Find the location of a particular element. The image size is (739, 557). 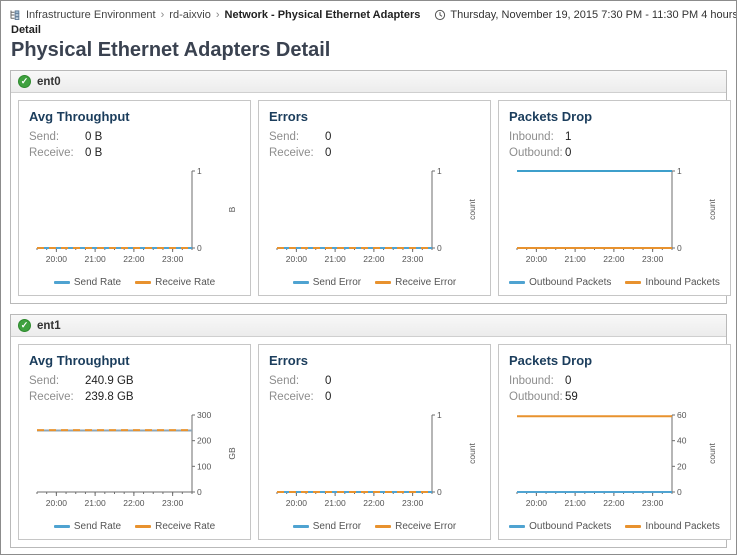

svg-text: count is located at coordinates (472, 452).